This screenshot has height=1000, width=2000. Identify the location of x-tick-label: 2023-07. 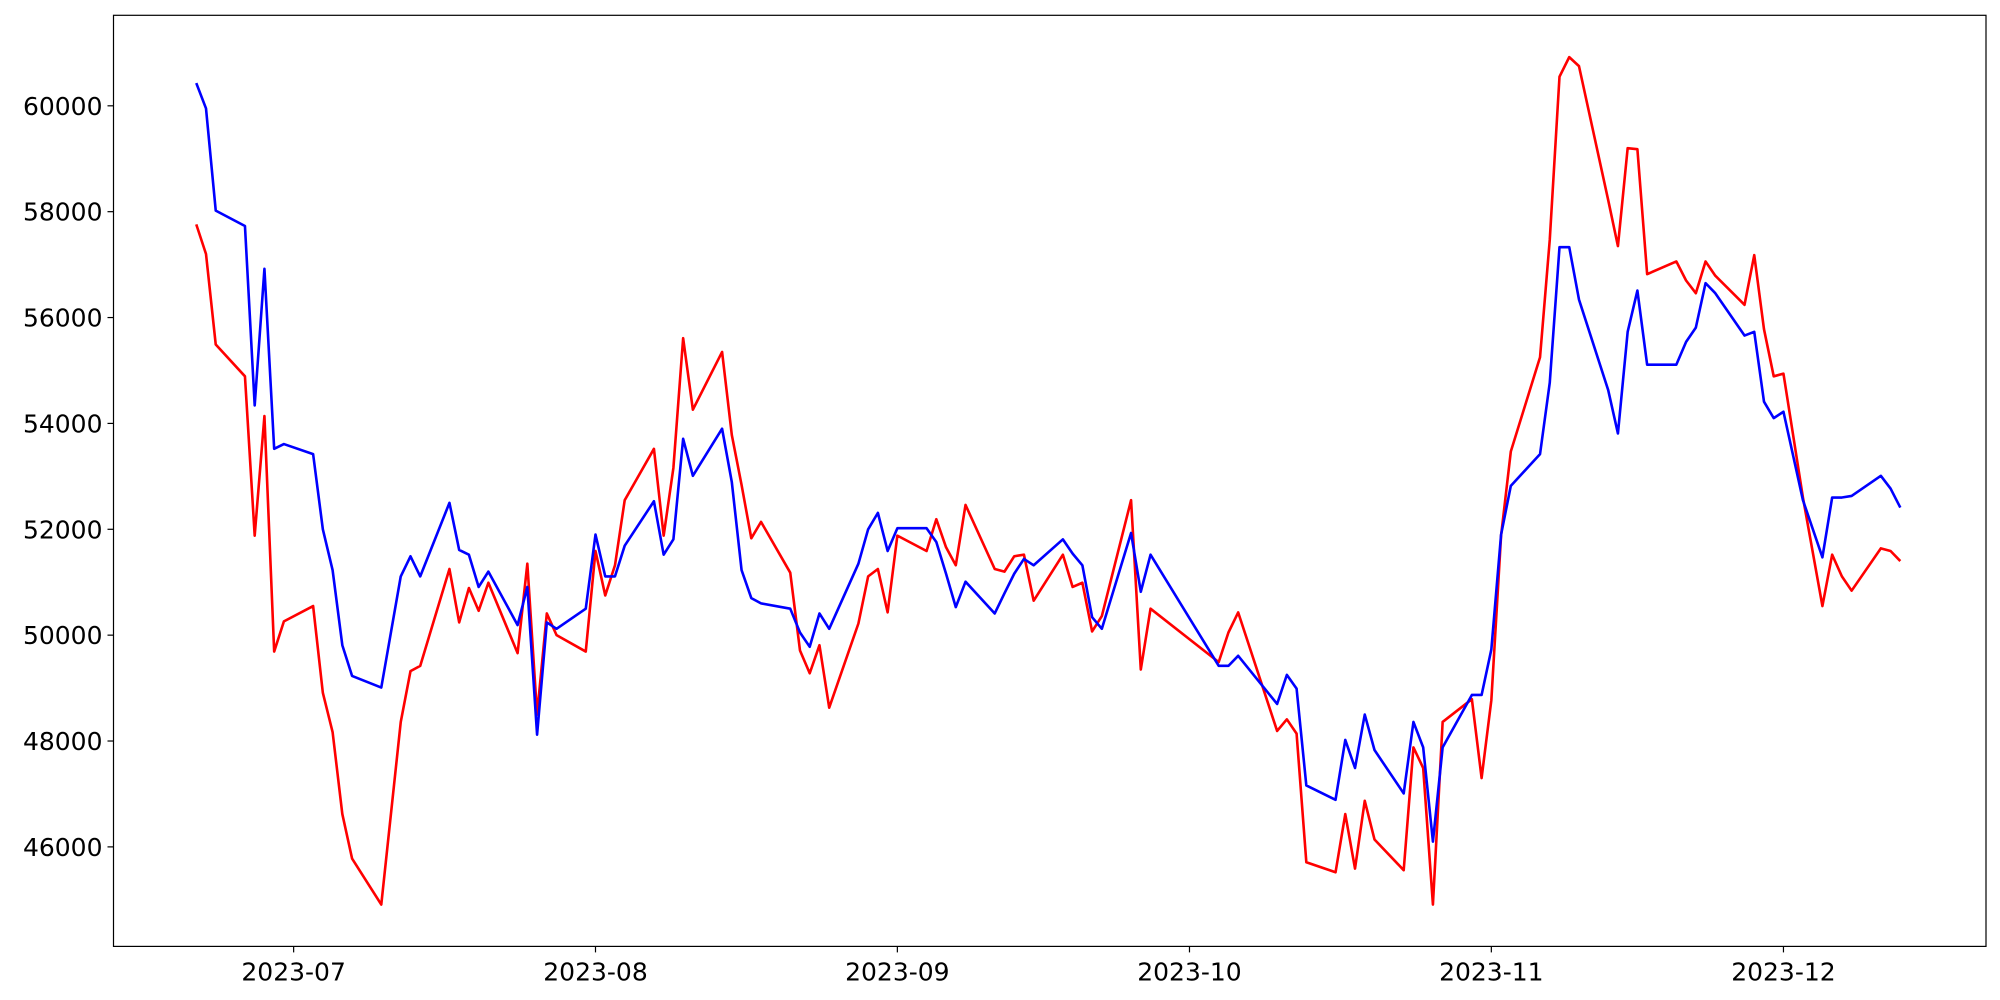
(293, 971).